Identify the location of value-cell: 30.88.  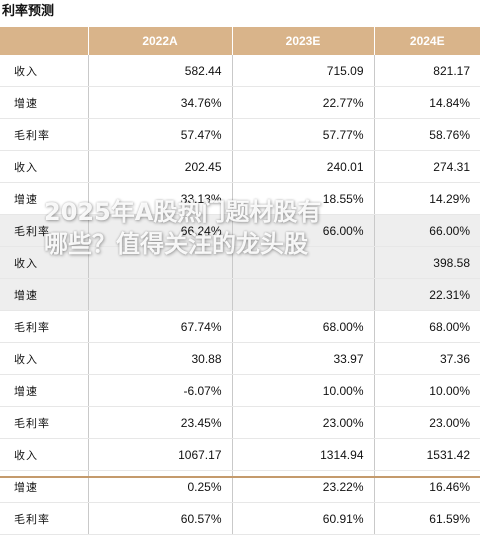
(160, 358).